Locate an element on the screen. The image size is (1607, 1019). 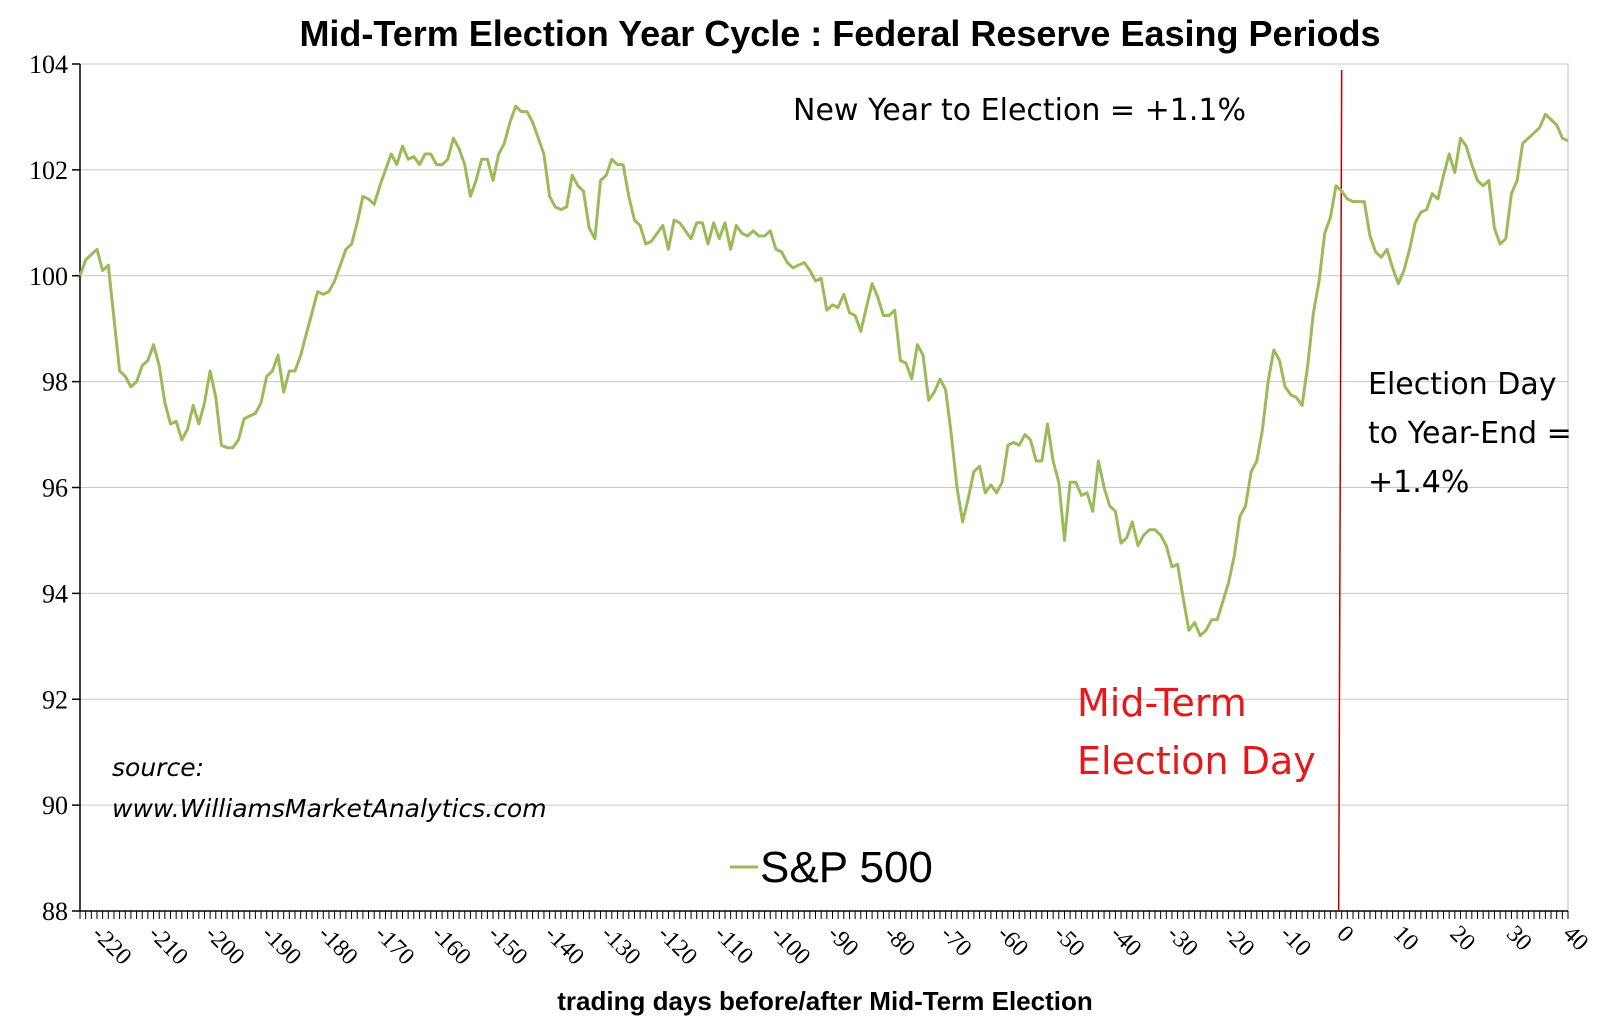
election-day-line is located at coordinates (1340, 490).